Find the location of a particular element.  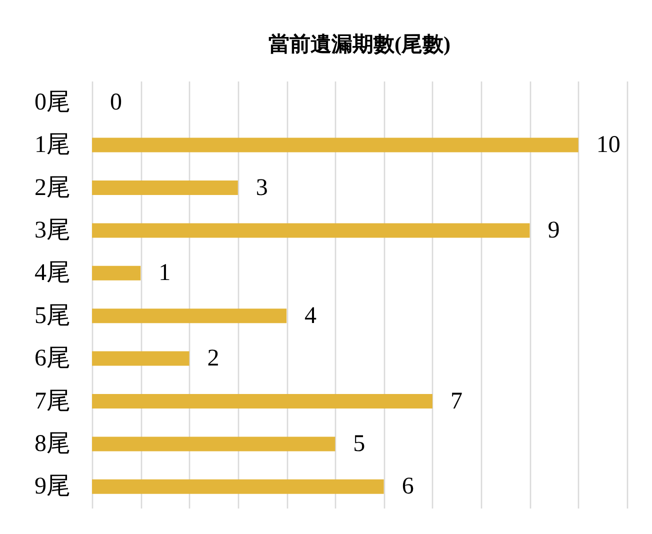

data-label: 7 is located at coordinates (456, 401).